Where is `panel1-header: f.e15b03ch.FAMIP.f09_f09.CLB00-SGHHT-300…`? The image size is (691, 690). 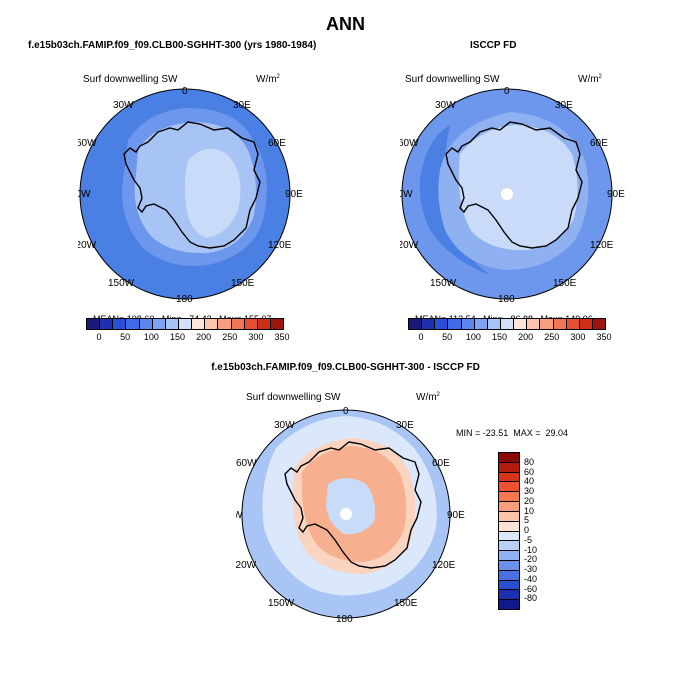 panel1-header: f.e15b03ch.FAMIP.f09_f09.CLB00-SGHHT-300… is located at coordinates (172, 45).